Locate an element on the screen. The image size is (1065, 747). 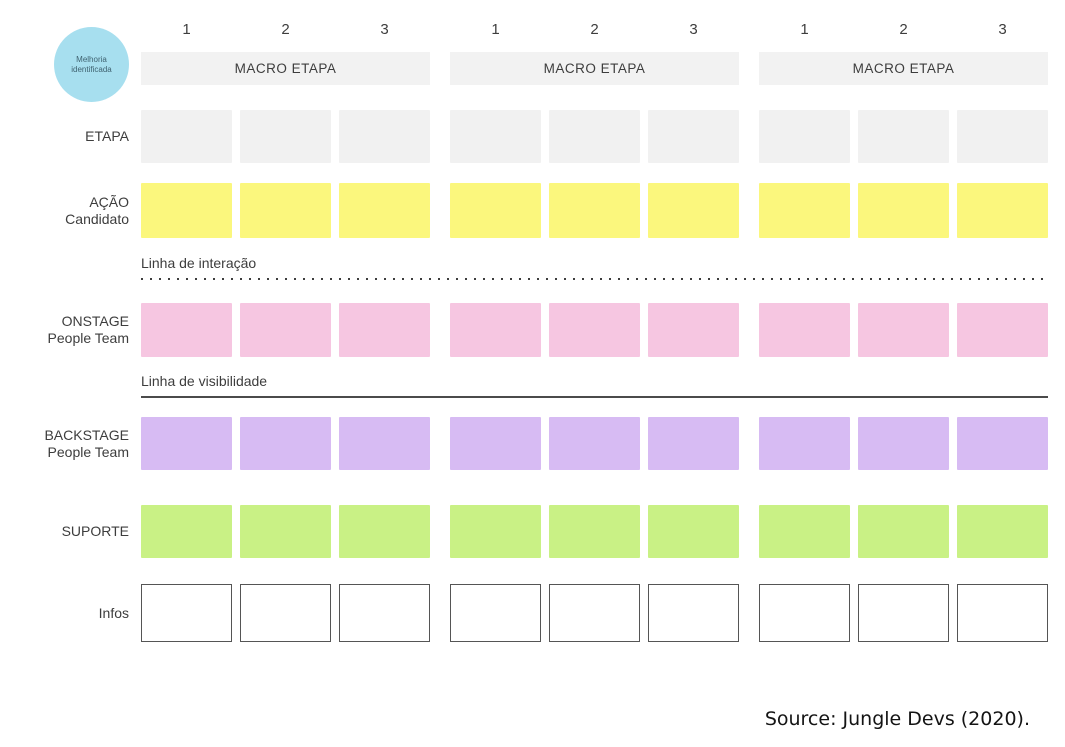
badge-label-line1: Melhoria is located at coordinates (91, 59).